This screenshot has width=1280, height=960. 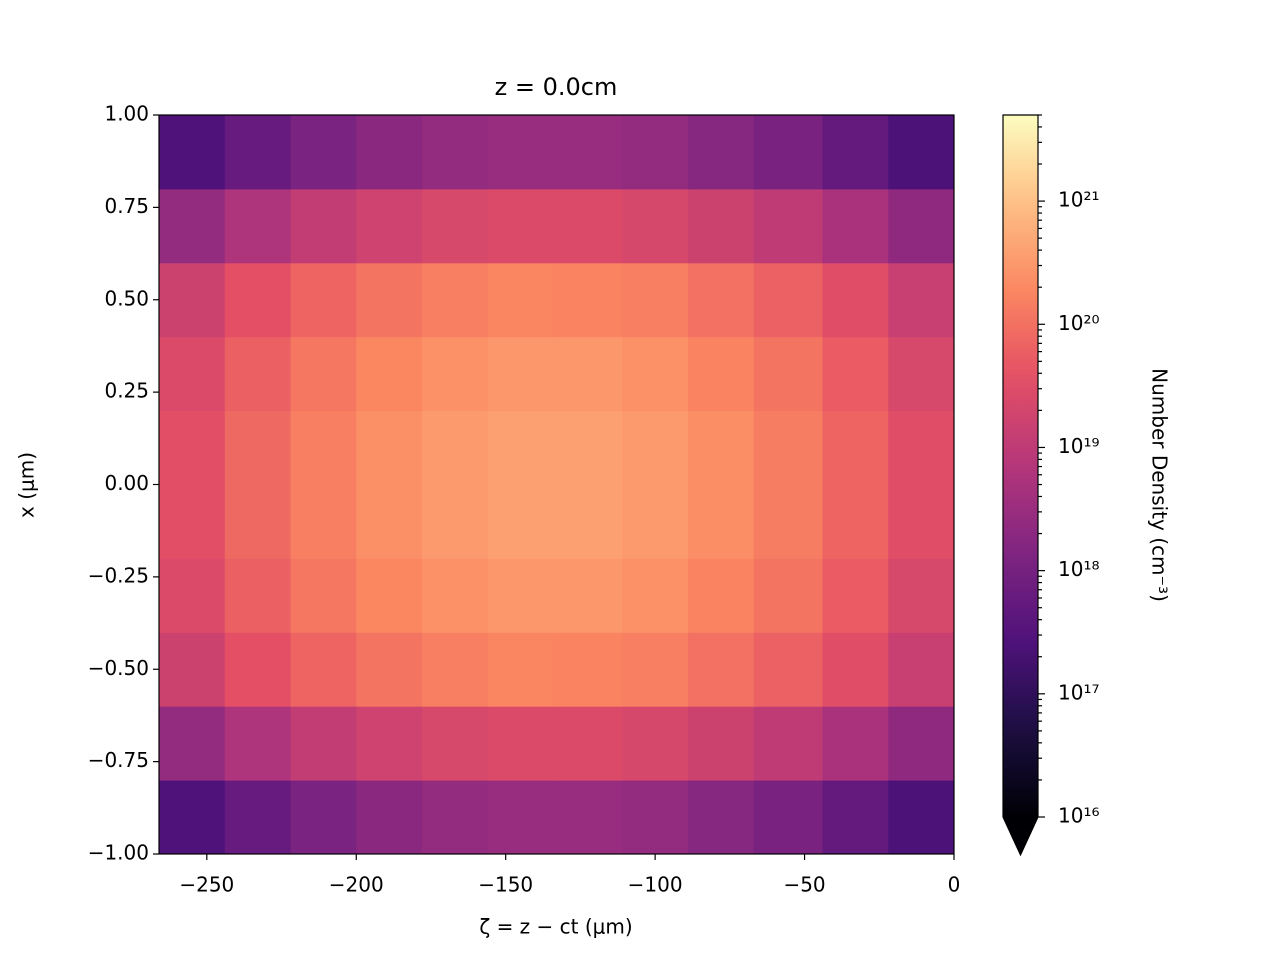 What do you see at coordinates (126, 298) in the screenshot?
I see `y-tick-label: 0.50` at bounding box center [126, 298].